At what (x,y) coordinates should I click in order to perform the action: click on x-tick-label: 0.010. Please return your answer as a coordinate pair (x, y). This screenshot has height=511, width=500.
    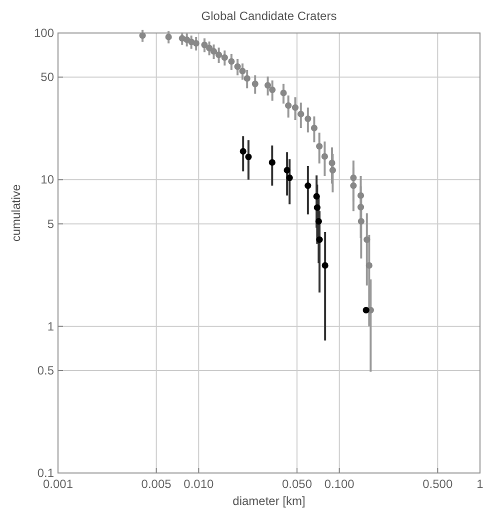
    Looking at the image, I should click on (199, 484).